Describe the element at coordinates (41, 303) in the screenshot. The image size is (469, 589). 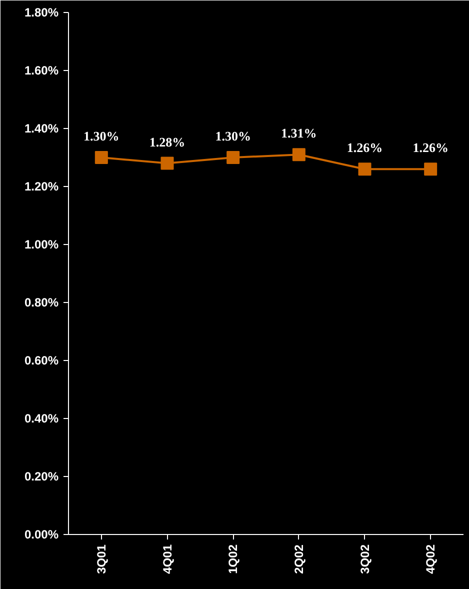
I see `y-tick-label: 0.80%` at that location.